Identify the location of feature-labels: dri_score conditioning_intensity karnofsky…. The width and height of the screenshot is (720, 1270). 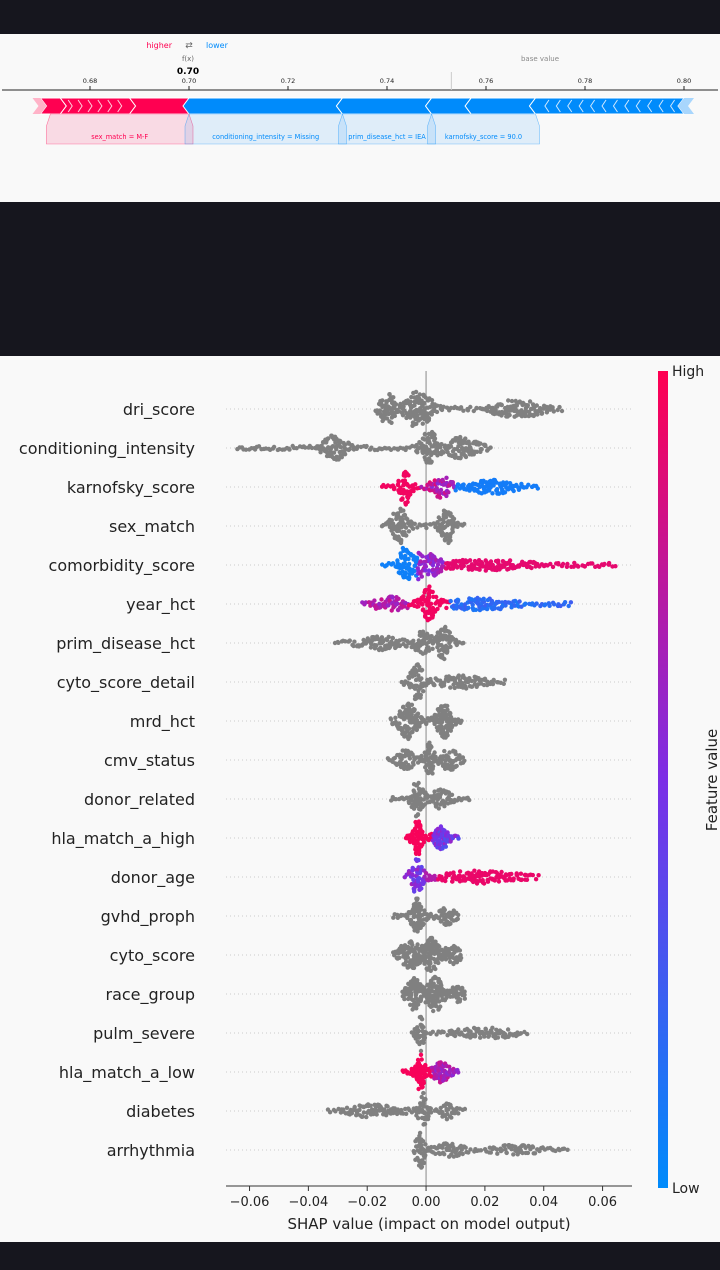
(107, 780).